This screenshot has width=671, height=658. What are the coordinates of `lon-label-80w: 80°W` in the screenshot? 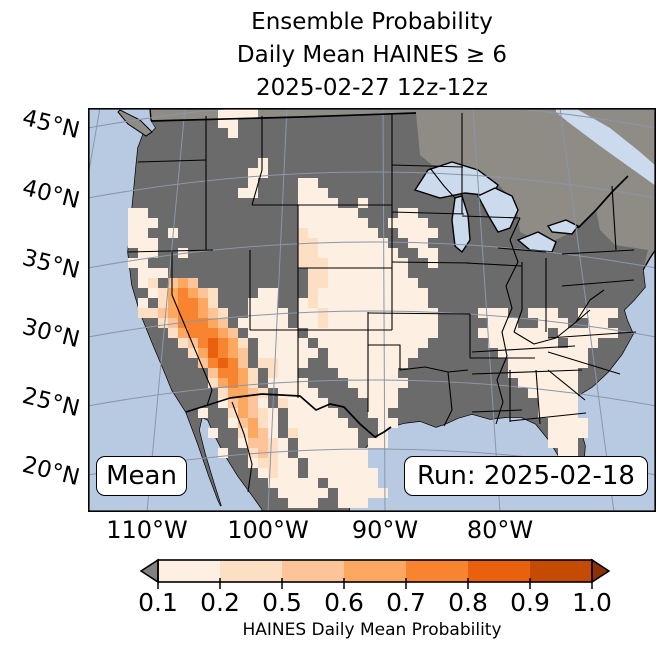 It's located at (500, 530).